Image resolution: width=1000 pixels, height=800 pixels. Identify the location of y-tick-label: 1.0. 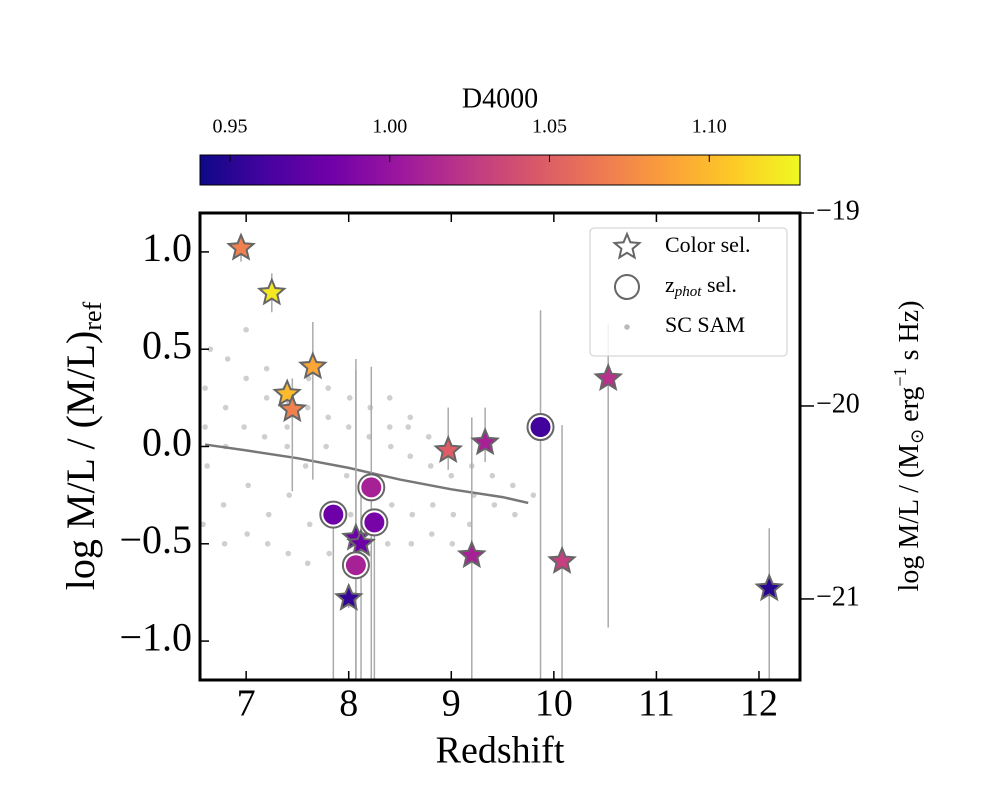
(167, 247).